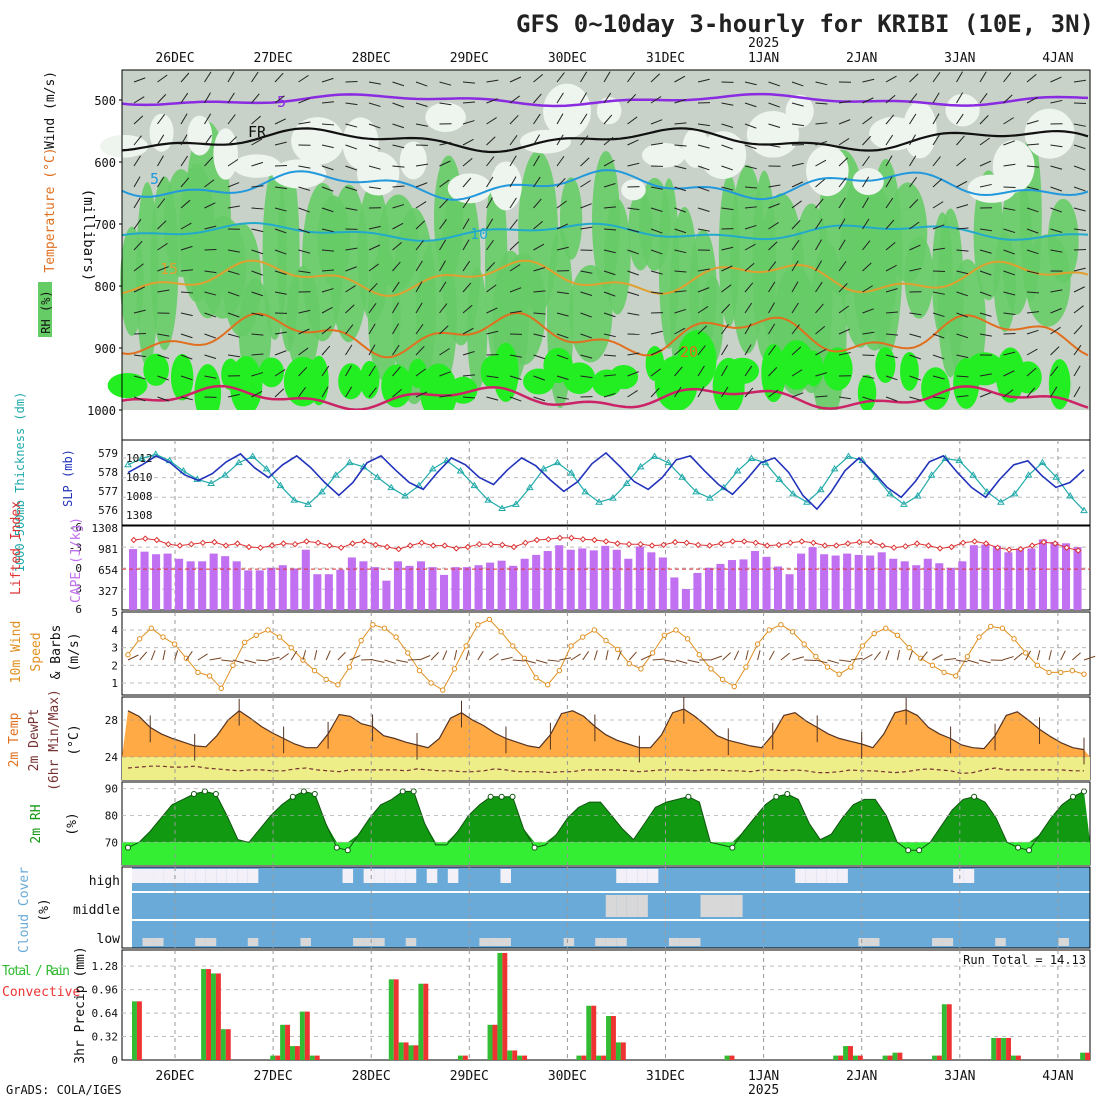  I want to click on li-tick: 0, so click(78, 568).